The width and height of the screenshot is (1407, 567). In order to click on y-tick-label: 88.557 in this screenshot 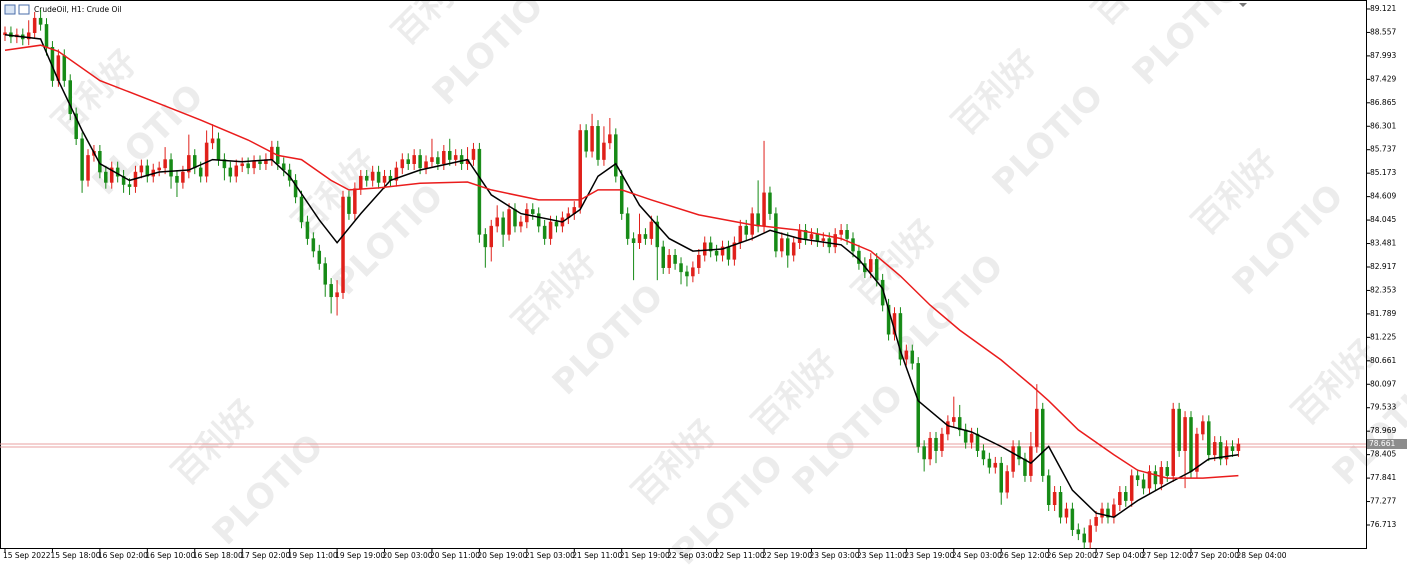, I will do `click(1383, 31)`.